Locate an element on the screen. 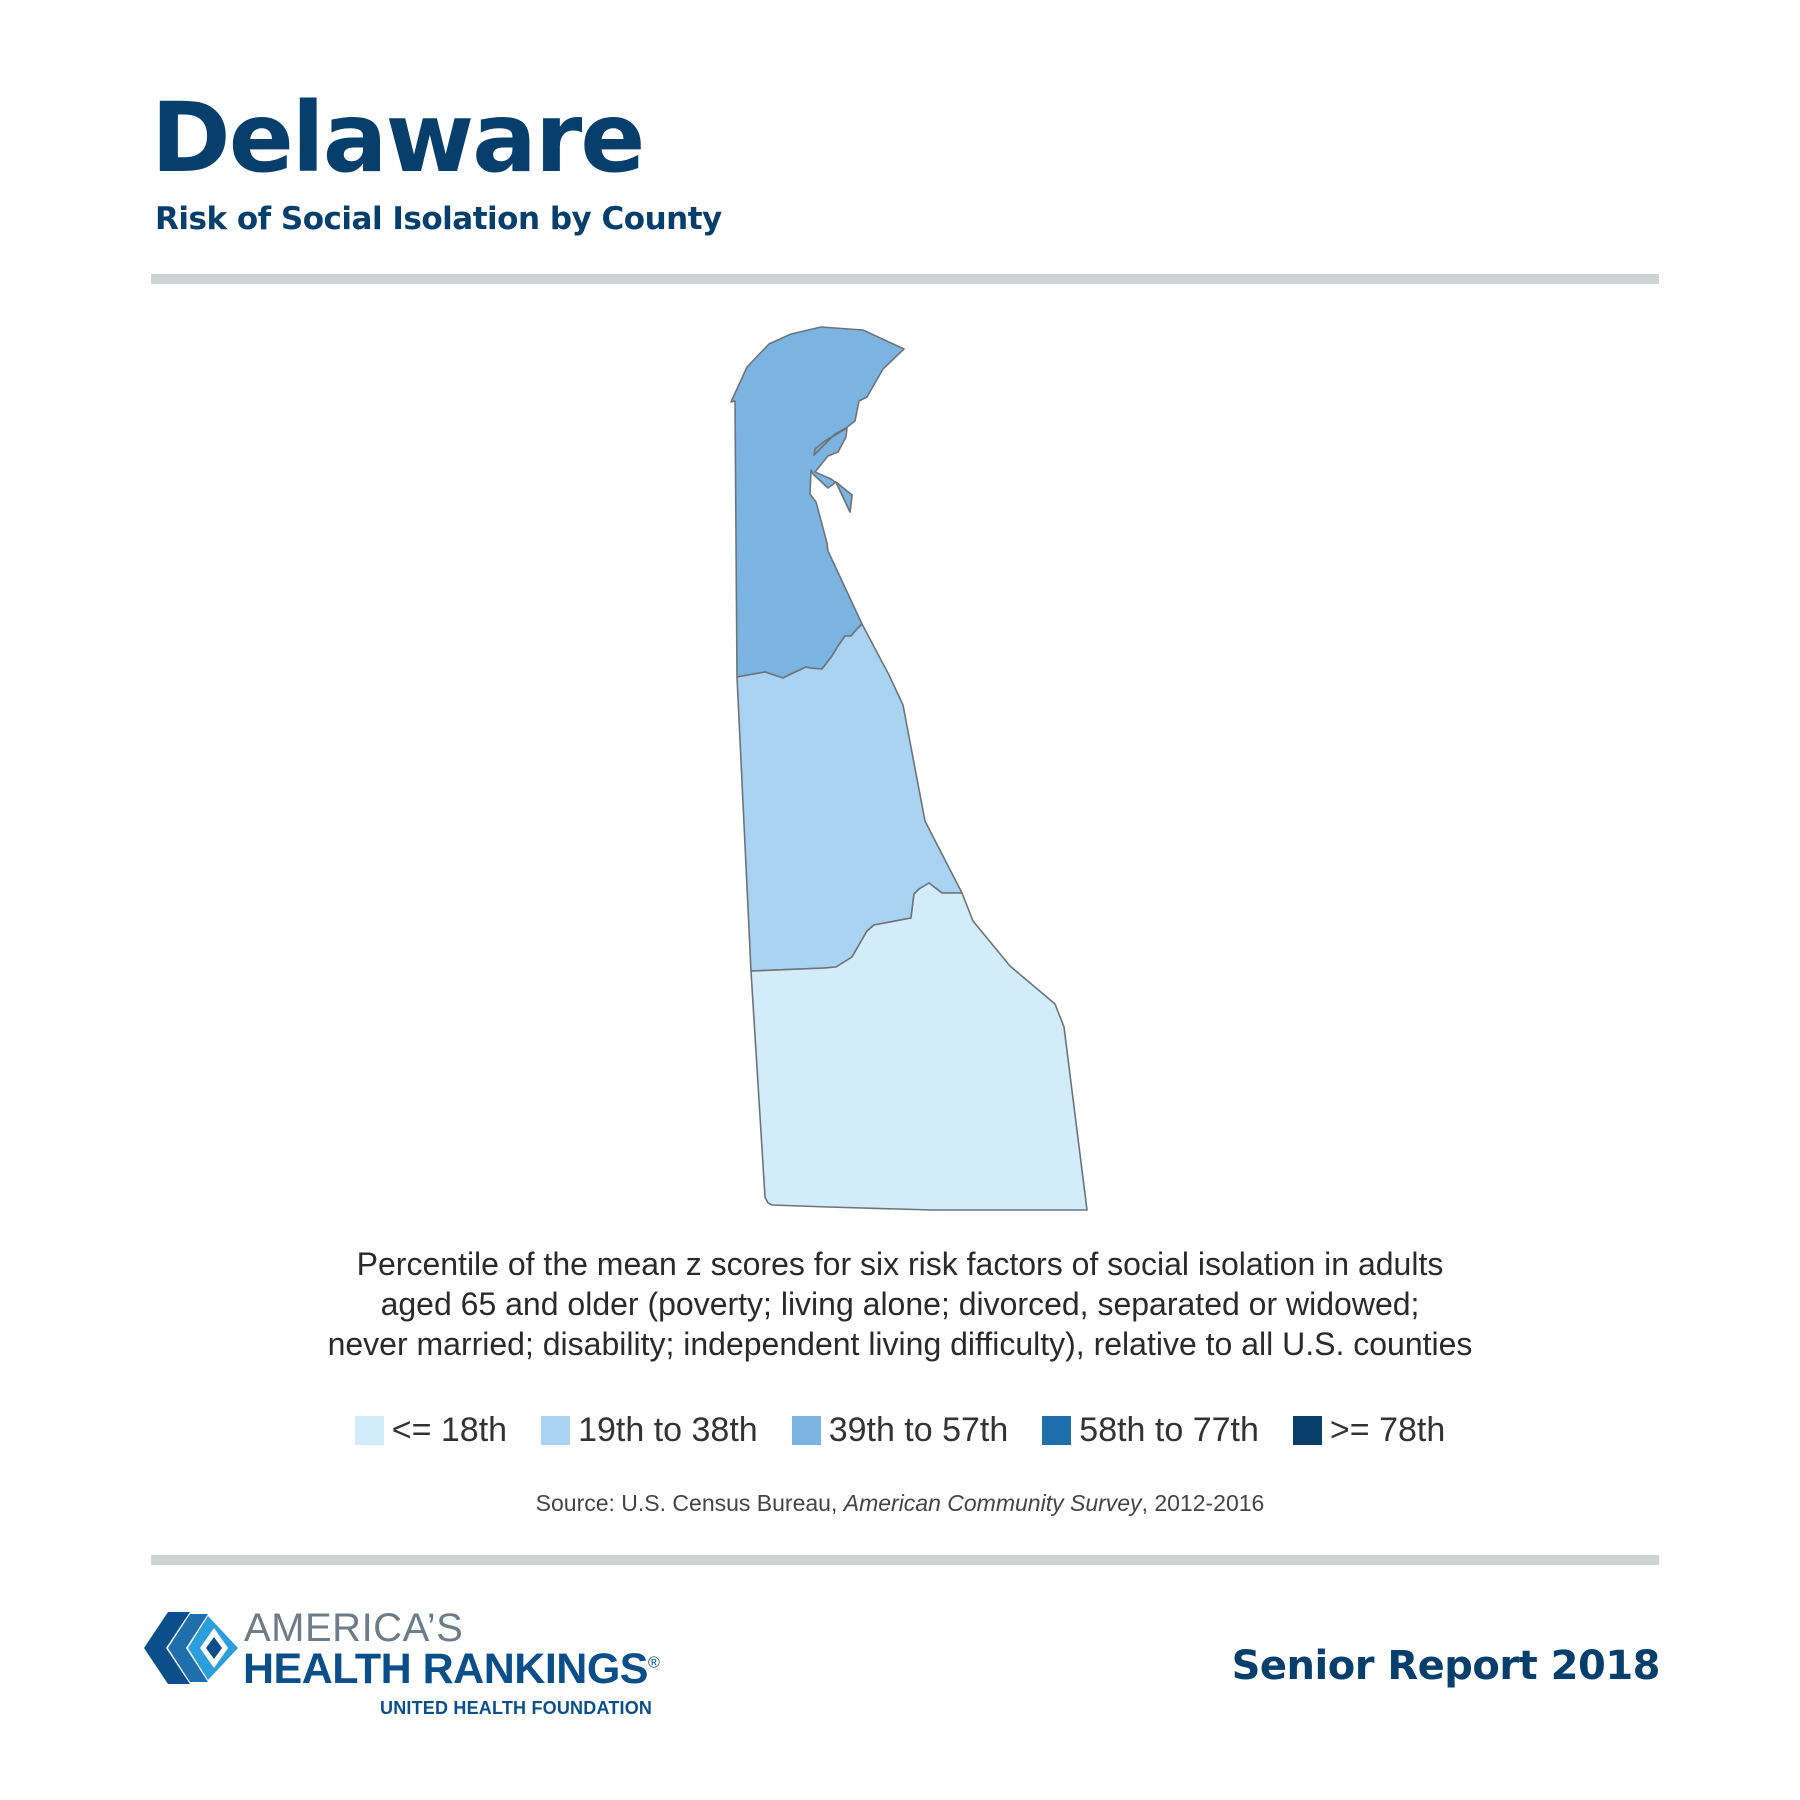  county-new-castle is located at coordinates (817, 502).